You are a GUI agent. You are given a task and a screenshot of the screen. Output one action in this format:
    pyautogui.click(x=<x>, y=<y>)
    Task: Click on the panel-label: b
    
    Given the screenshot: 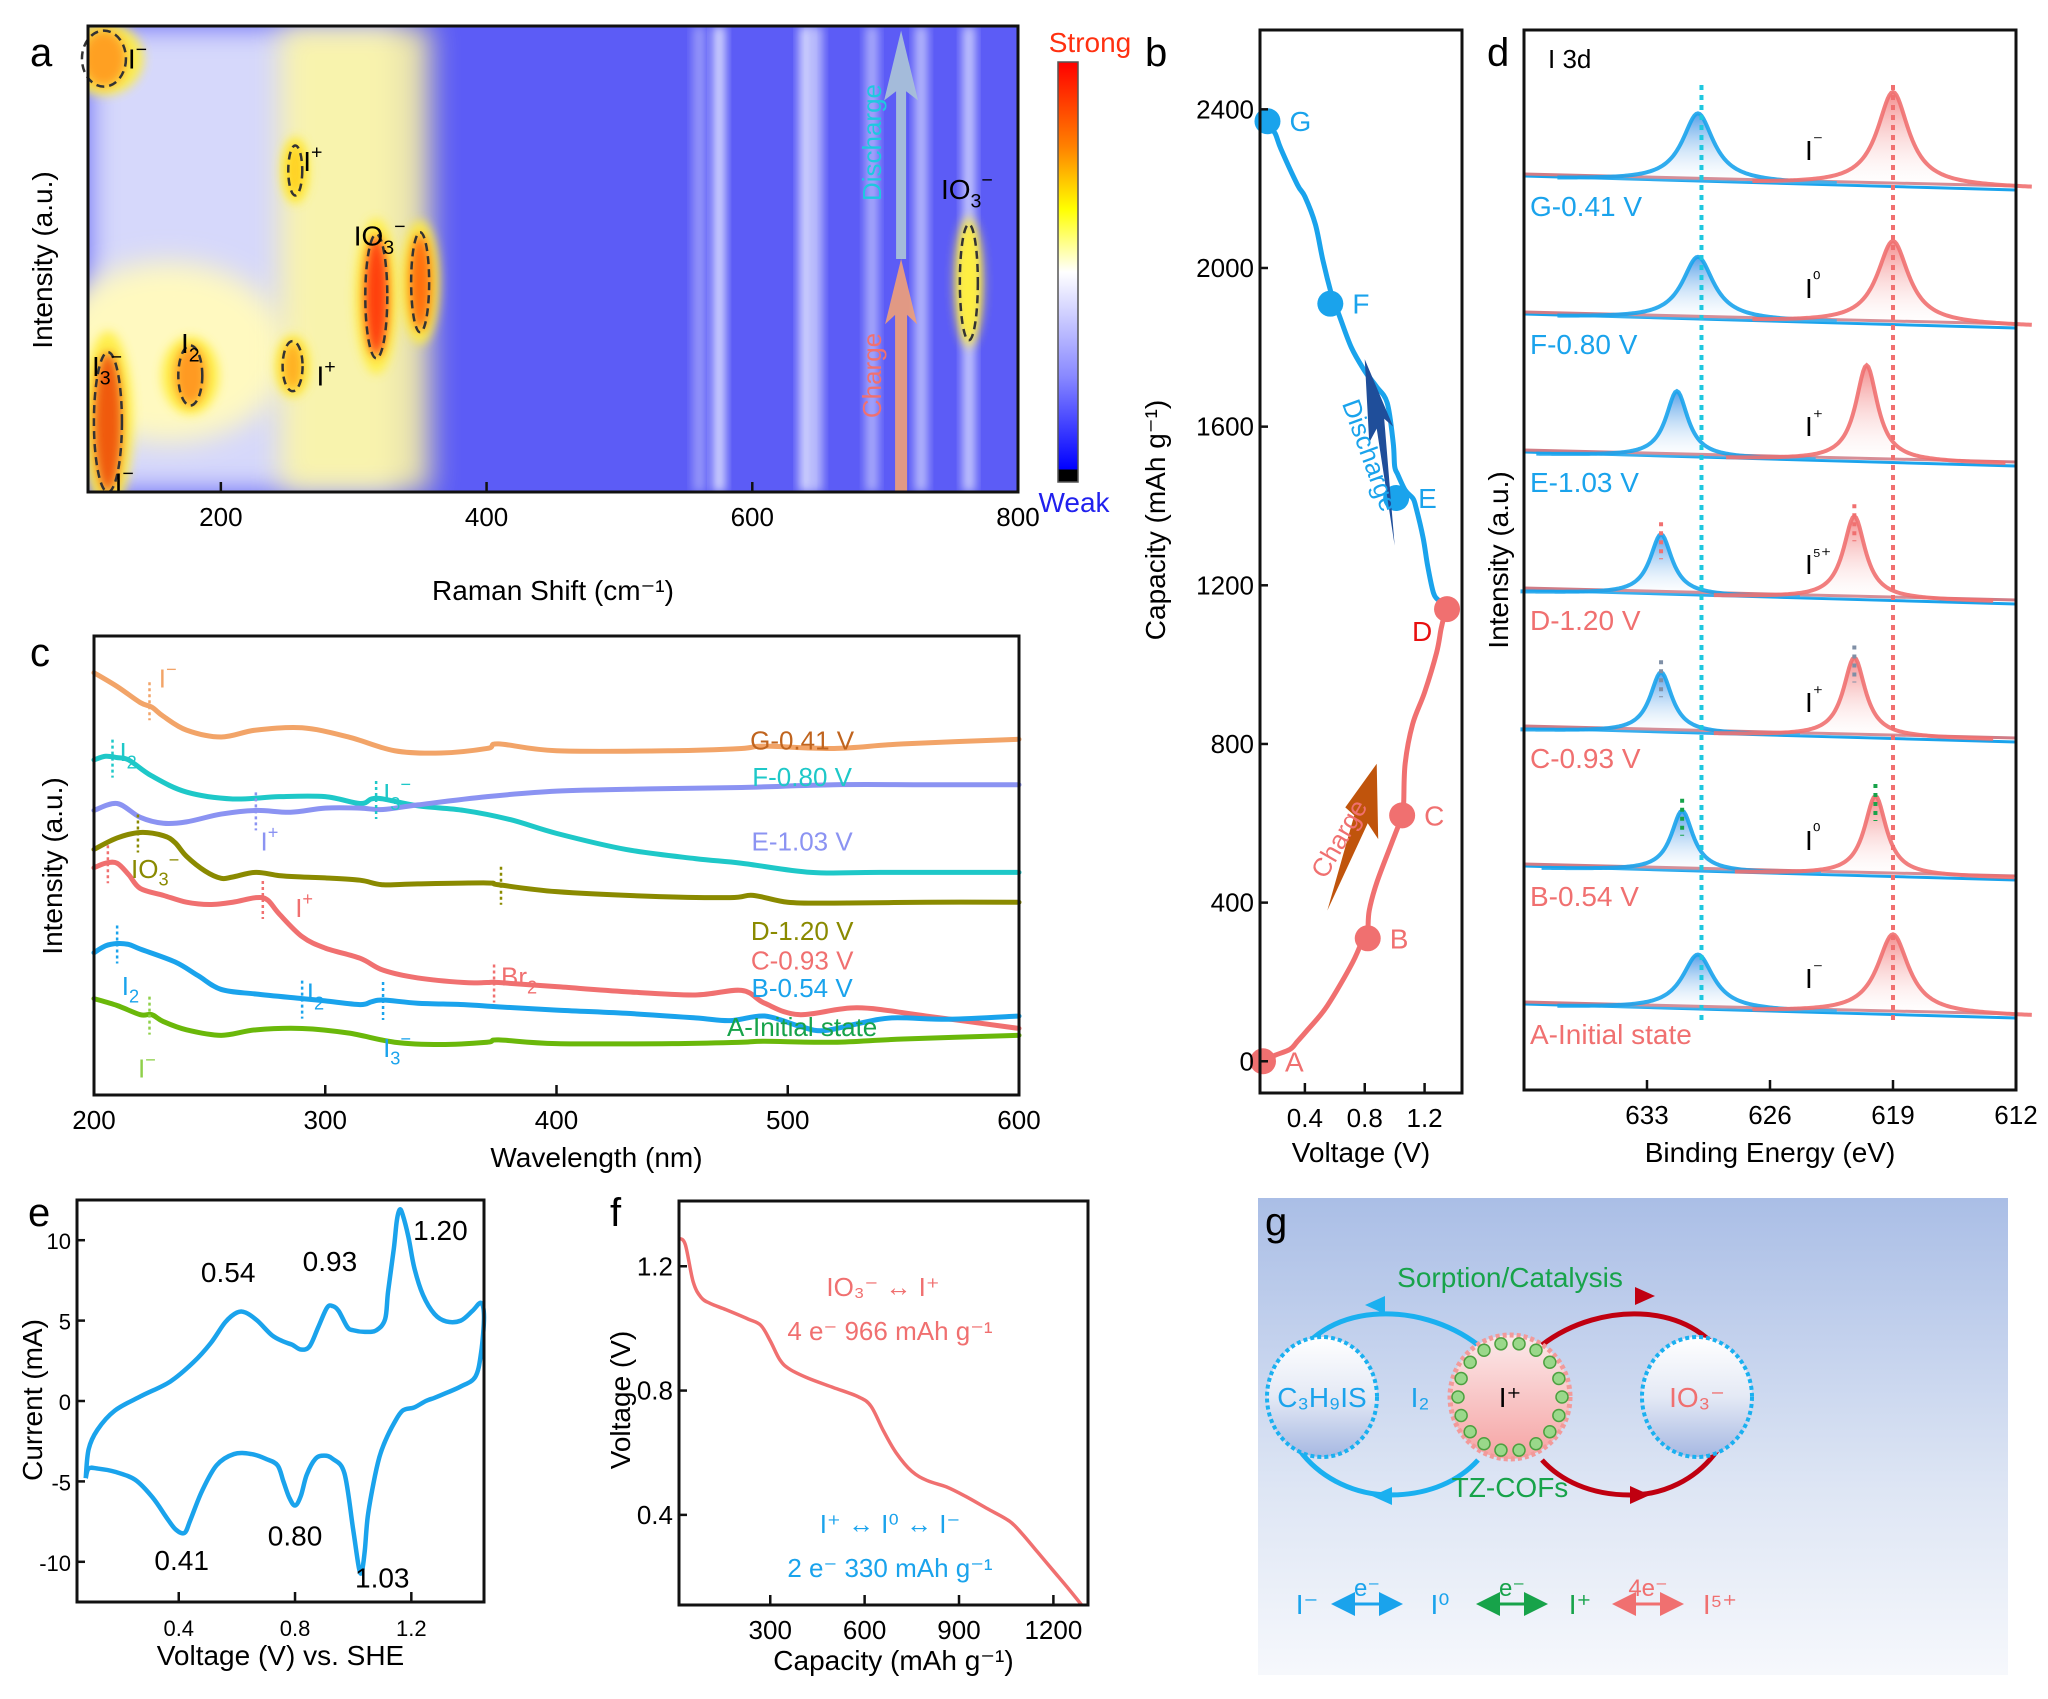 What is the action you would take?
    pyautogui.click(x=1156, y=53)
    